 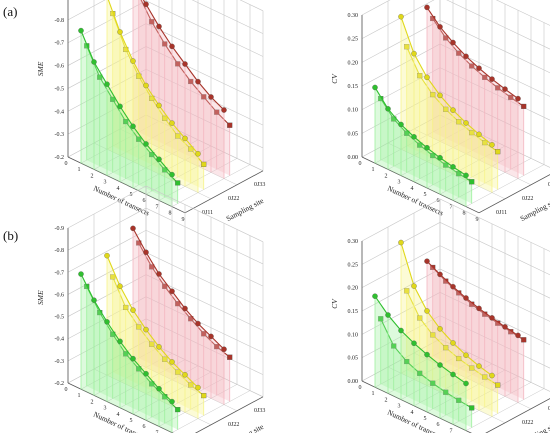 I want to click on z-tick-label: 0.30, so click(x=353, y=242).